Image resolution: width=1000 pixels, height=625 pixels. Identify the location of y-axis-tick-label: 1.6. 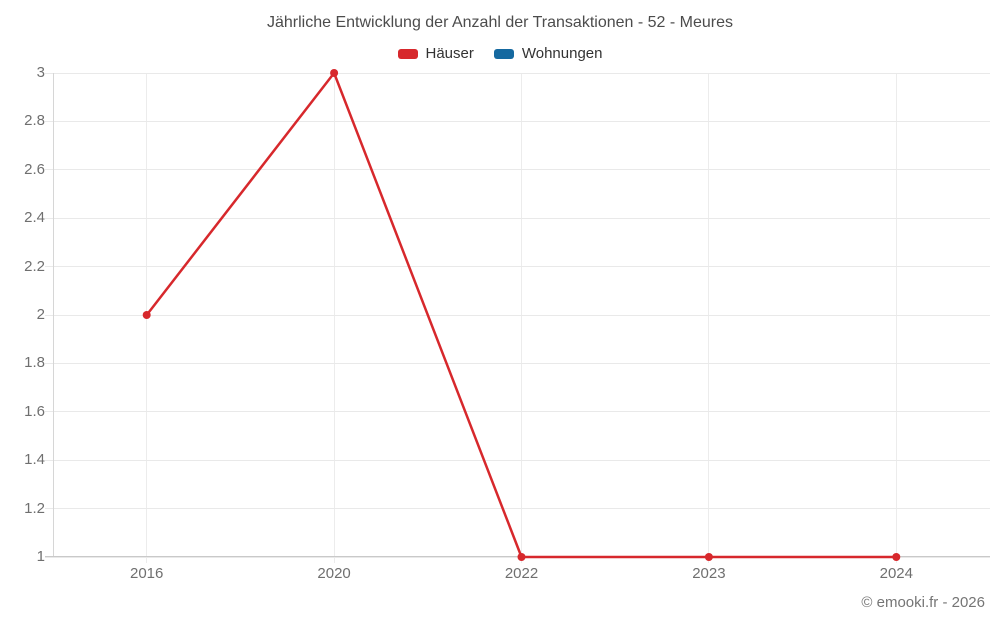
(34, 411).